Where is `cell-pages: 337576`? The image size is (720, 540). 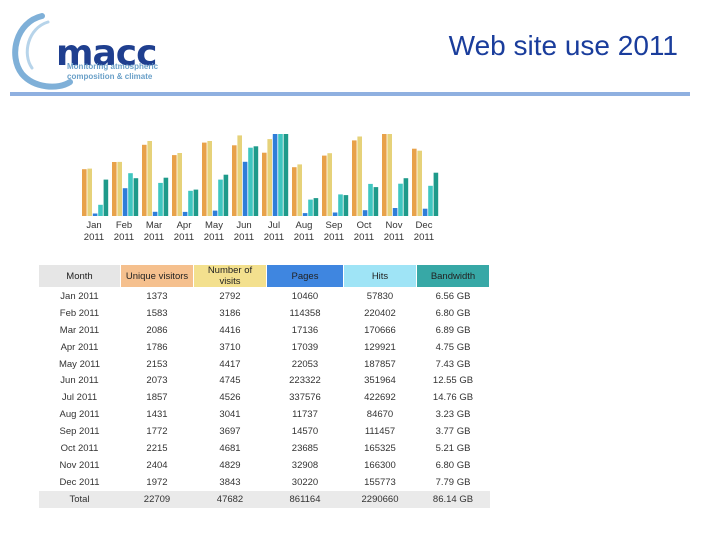 cell-pages: 337576 is located at coordinates (305, 398).